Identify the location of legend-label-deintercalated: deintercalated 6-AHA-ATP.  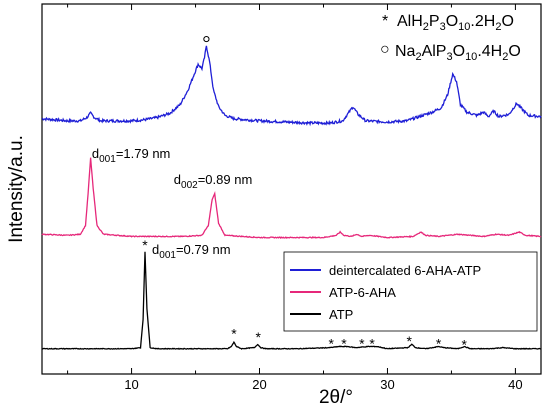
(405, 270).